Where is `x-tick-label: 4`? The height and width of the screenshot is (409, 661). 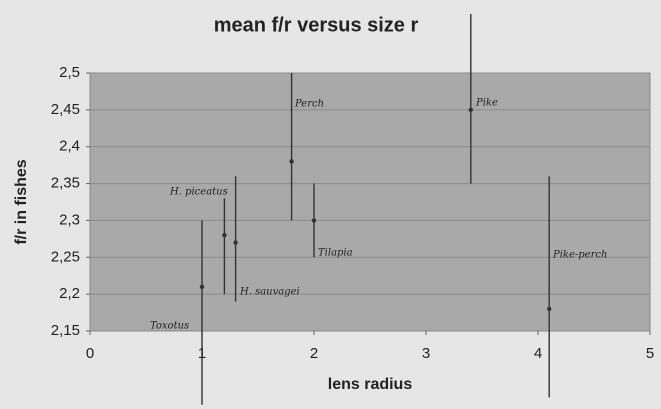 x-tick-label: 4 is located at coordinates (538, 353).